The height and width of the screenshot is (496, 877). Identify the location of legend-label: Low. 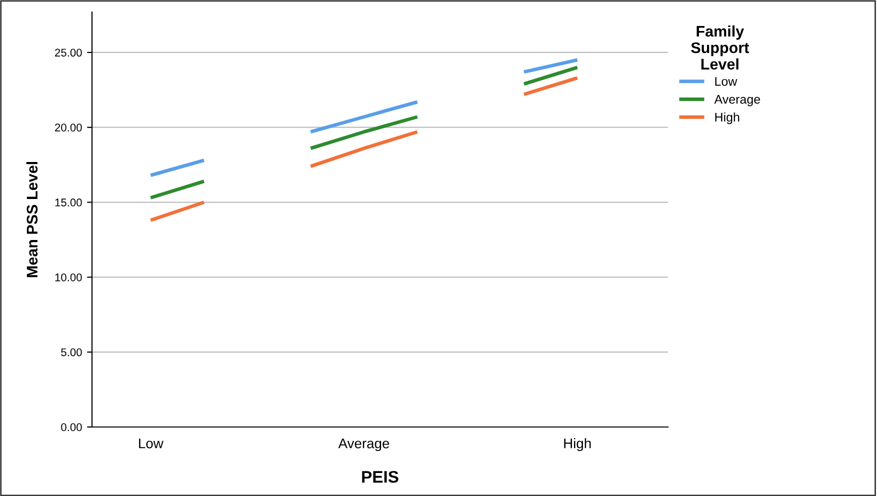
(726, 81).